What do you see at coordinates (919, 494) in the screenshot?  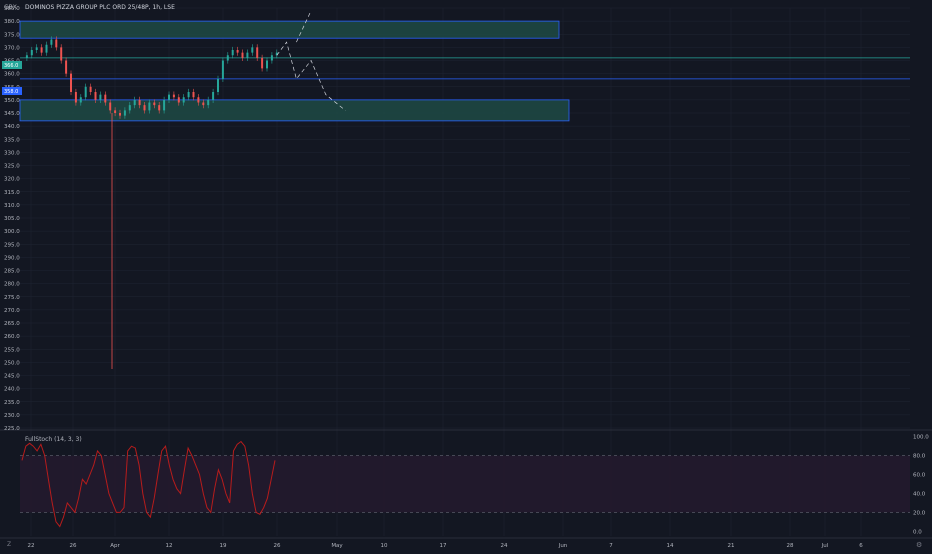 I see `stoch-tick-label: 40.0` at bounding box center [919, 494].